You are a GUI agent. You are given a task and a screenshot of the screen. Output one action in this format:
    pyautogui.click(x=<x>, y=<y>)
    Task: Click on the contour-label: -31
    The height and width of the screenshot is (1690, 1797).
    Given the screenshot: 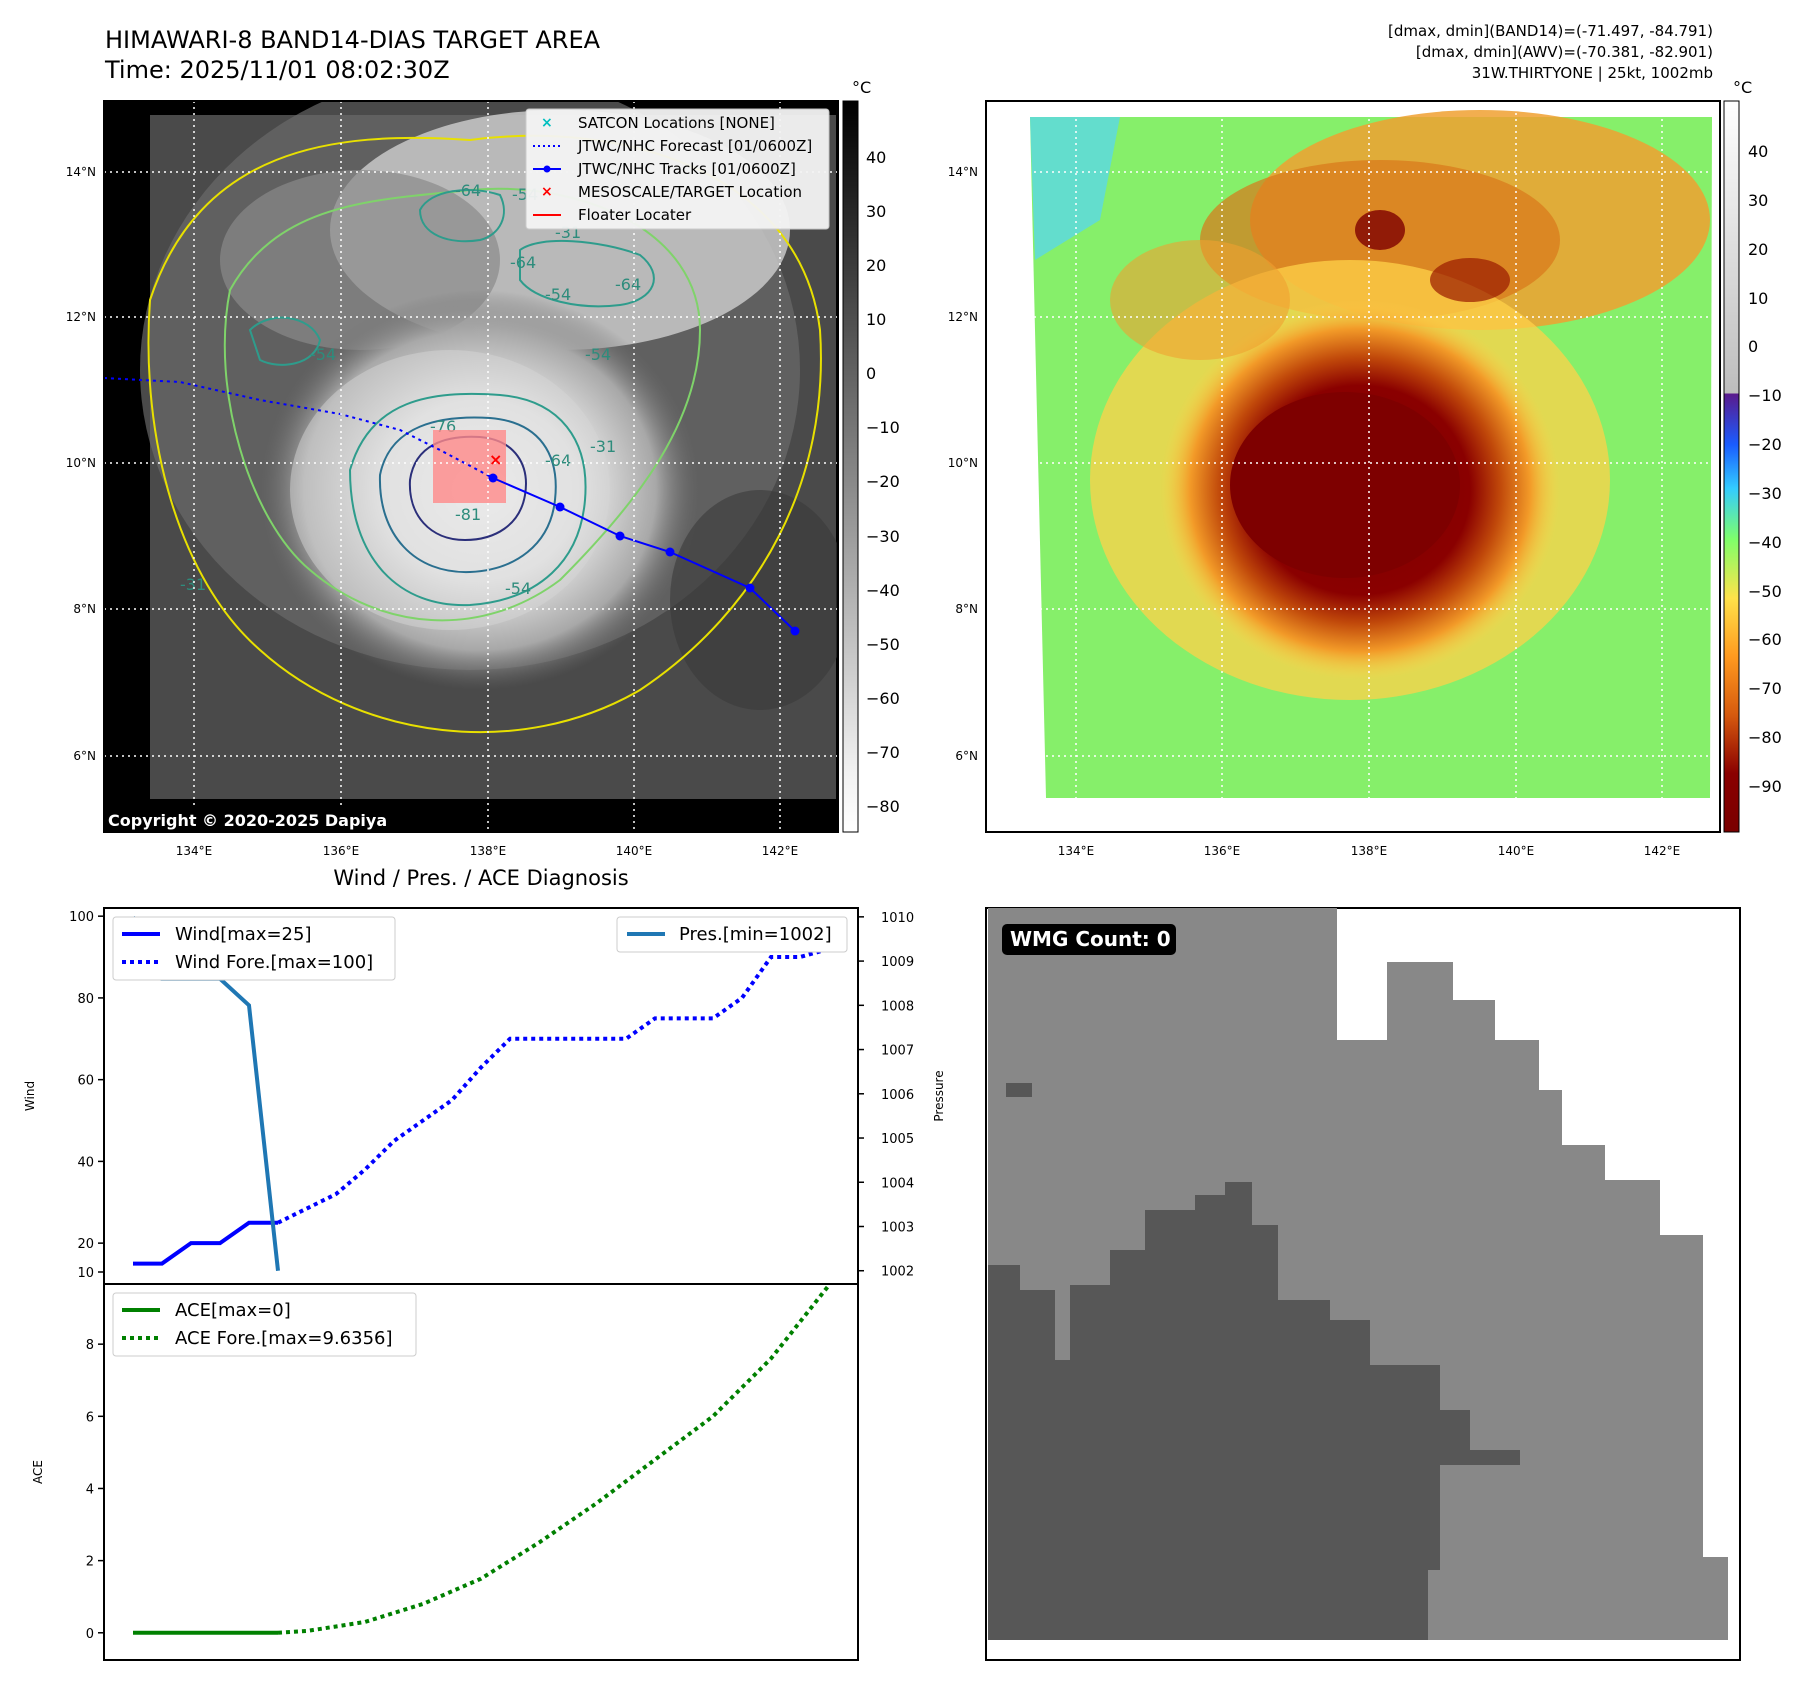 What is the action you would take?
    pyautogui.click(x=193, y=584)
    